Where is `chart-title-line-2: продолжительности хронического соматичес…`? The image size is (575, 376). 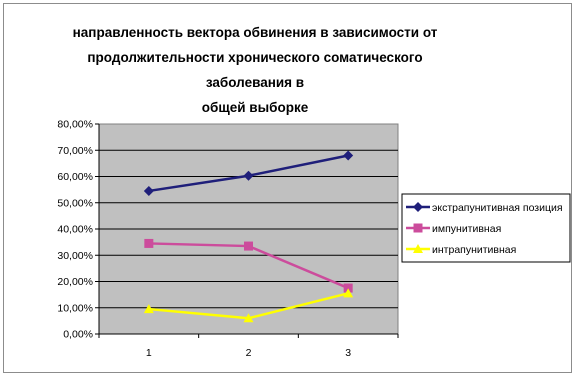 chart-title-line-2: продолжительности хронического соматичес… is located at coordinates (255, 70).